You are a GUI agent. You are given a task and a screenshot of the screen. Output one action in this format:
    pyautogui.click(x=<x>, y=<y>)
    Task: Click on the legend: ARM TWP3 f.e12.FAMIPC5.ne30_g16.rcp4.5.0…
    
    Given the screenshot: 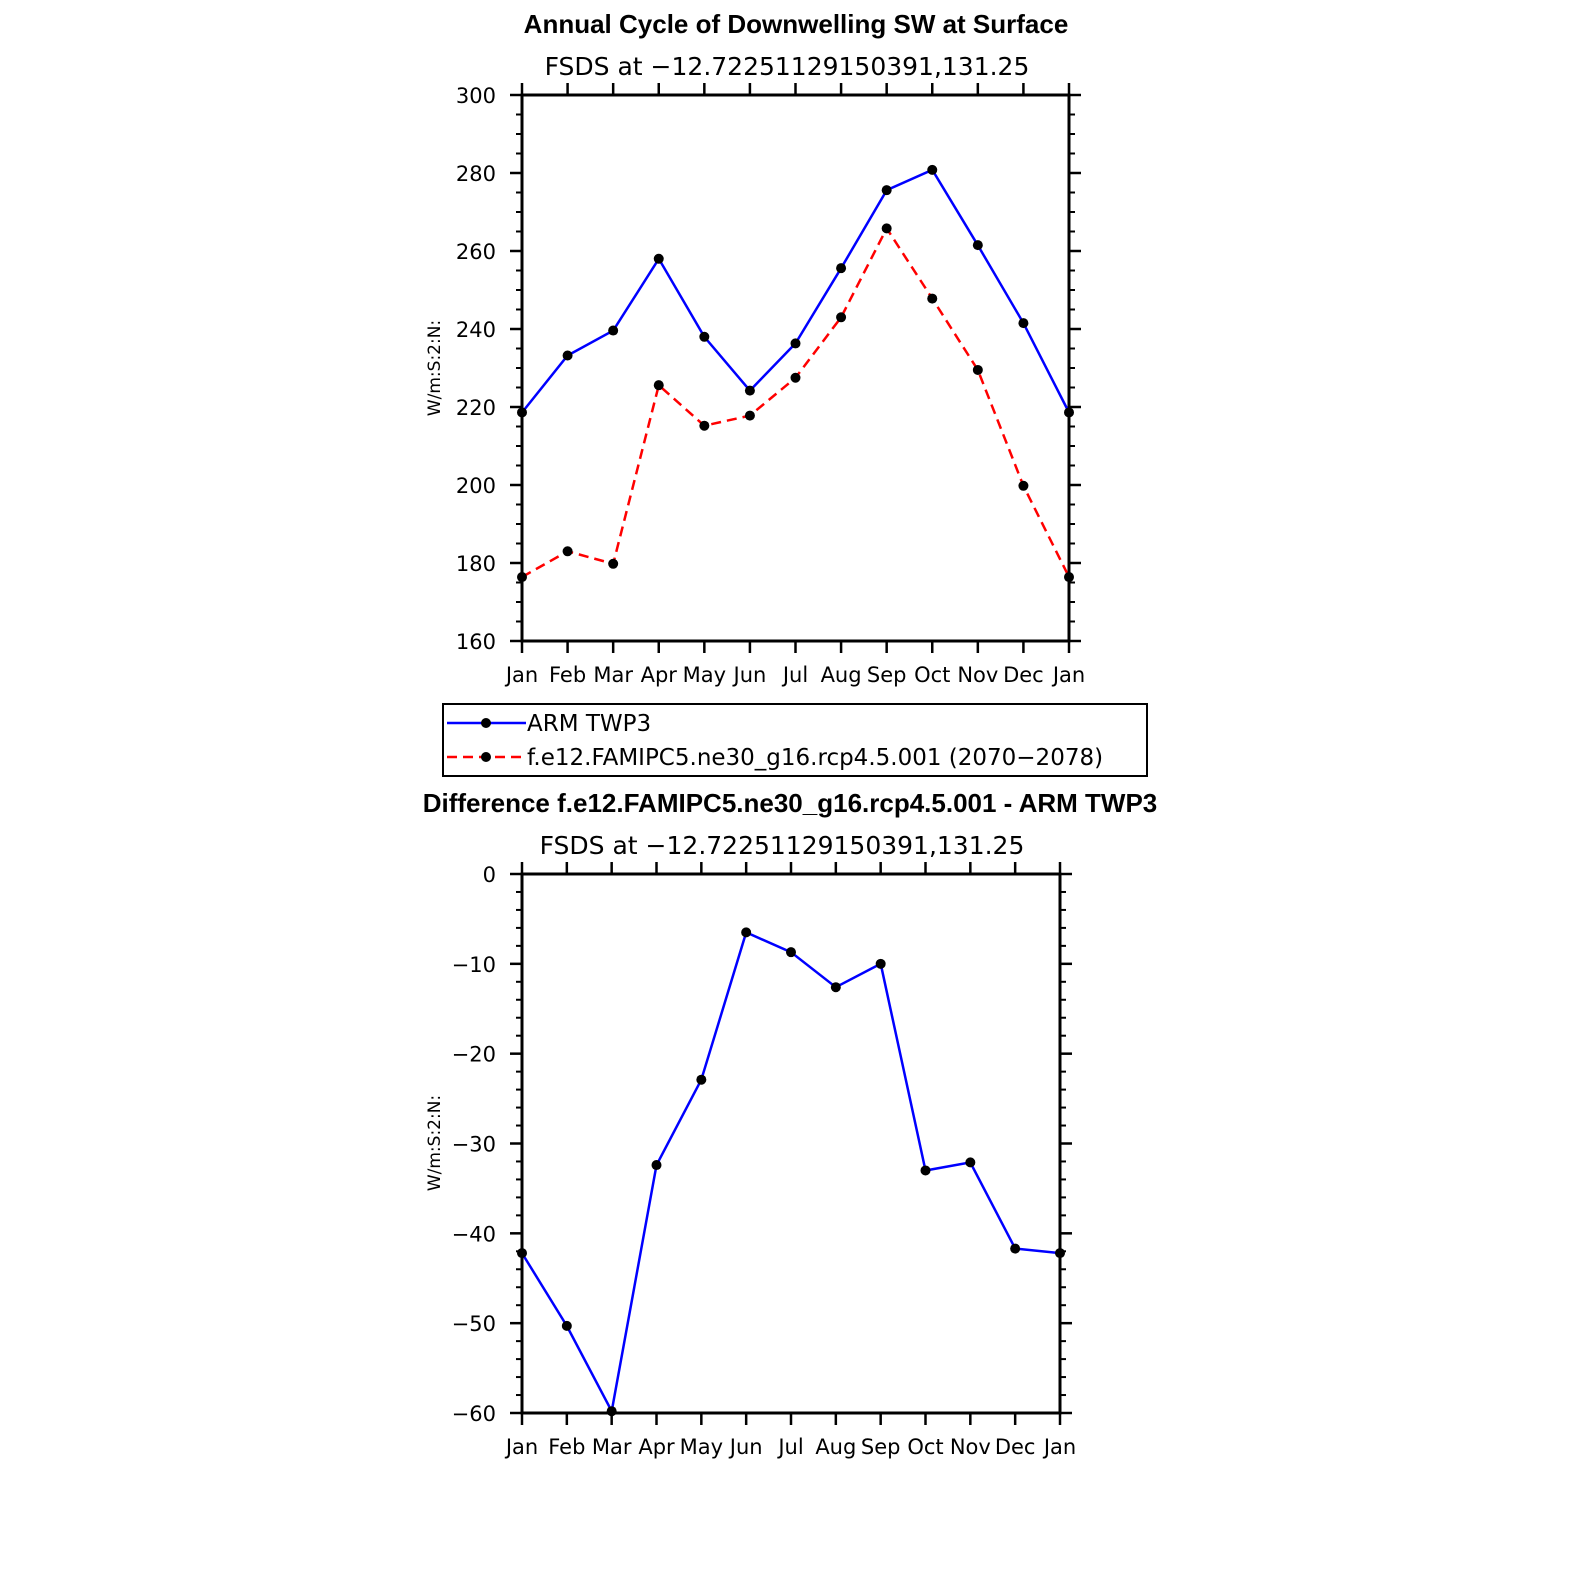 What is the action you would take?
    pyautogui.click(x=795, y=740)
    